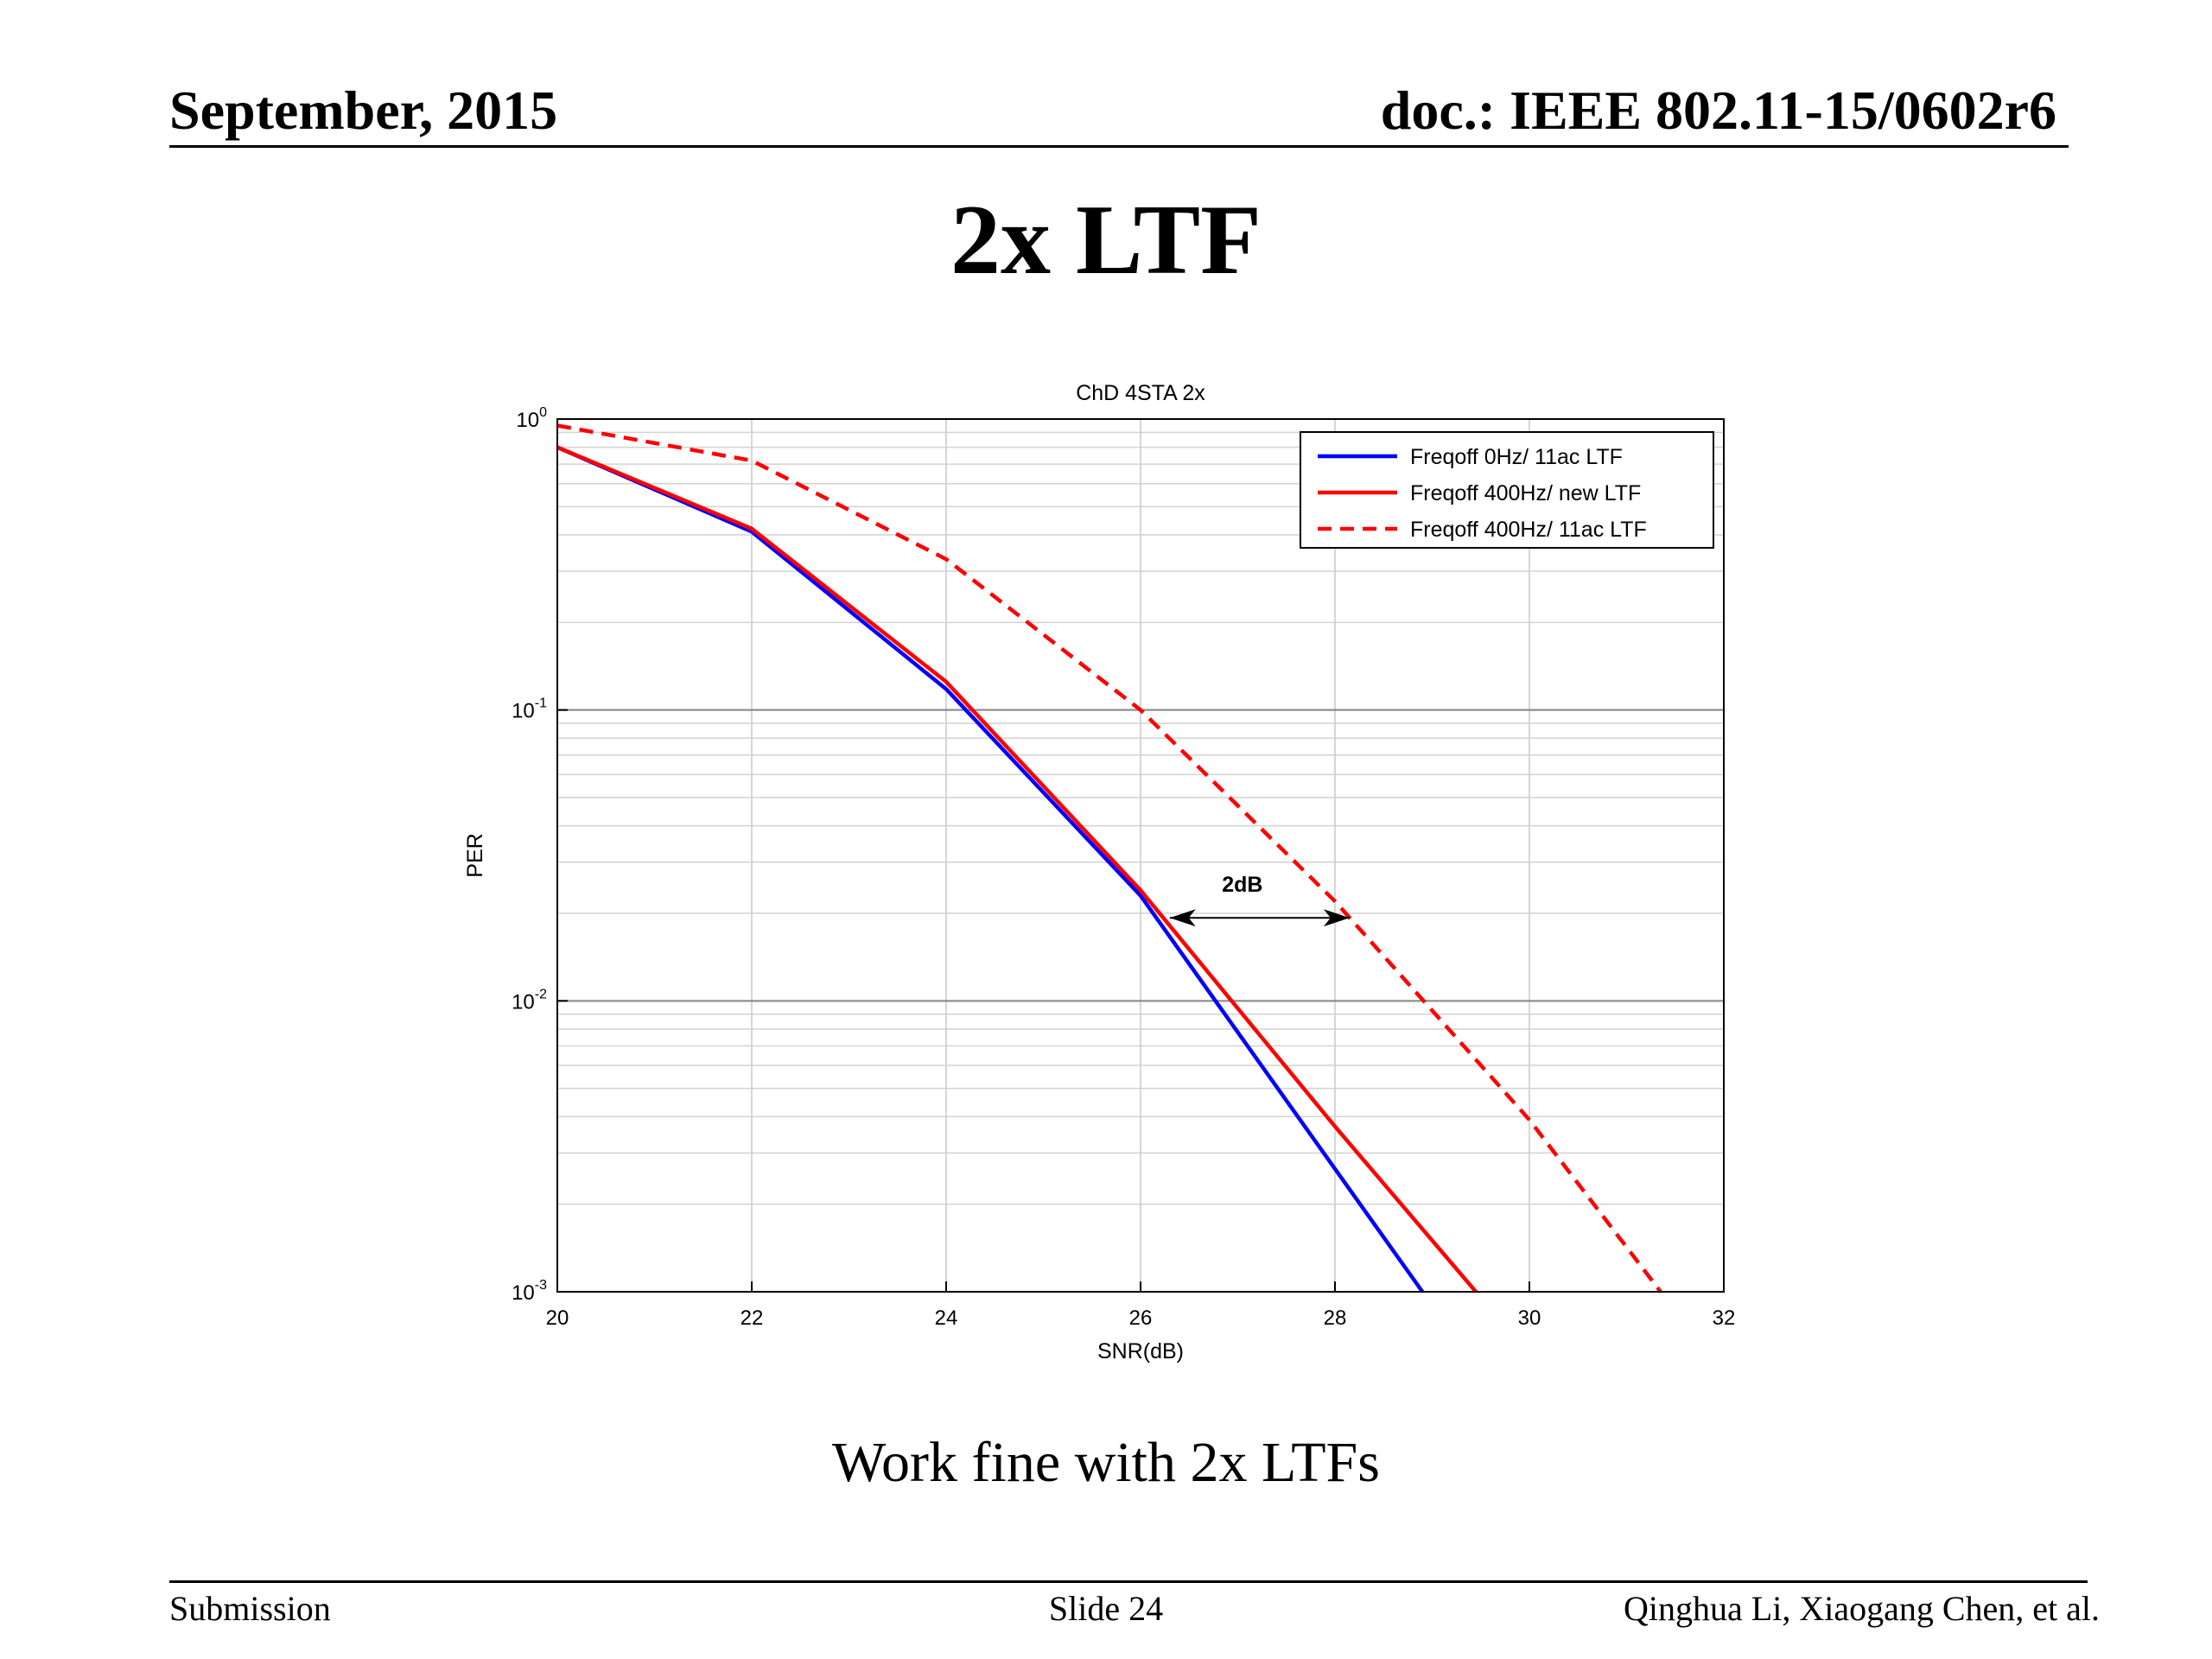 The height and width of the screenshot is (1659, 2212). Describe the element at coordinates (946, 1318) in the screenshot. I see `x-tick-label: 24` at that location.